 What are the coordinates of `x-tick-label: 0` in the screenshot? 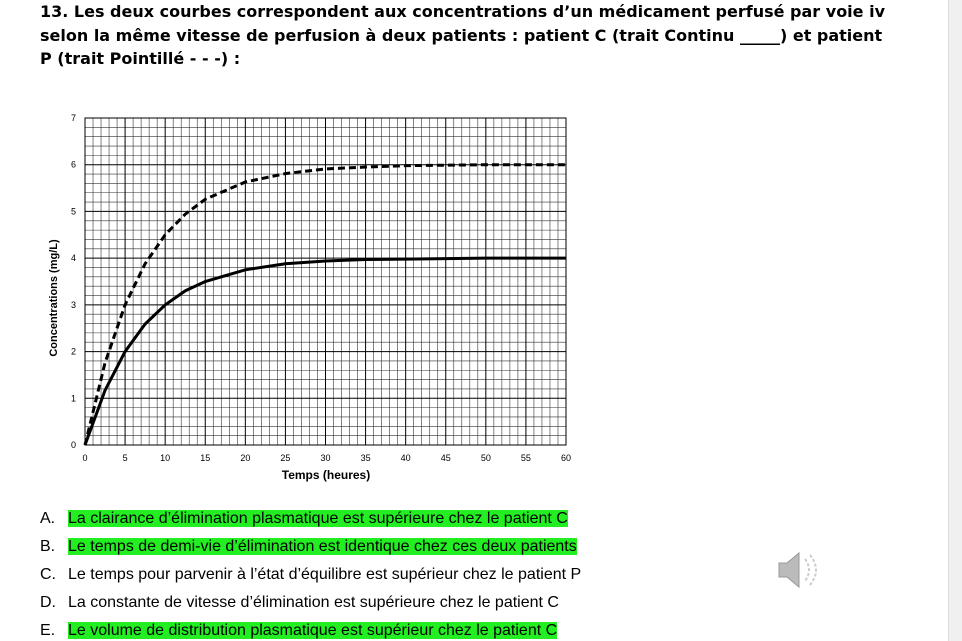 It's located at (84, 458).